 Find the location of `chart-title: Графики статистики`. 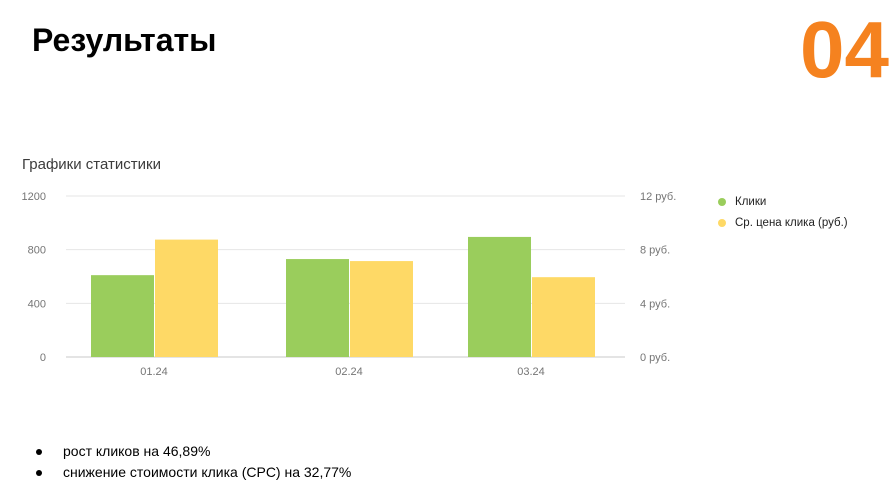

chart-title: Графики статистики is located at coordinates (91, 164).